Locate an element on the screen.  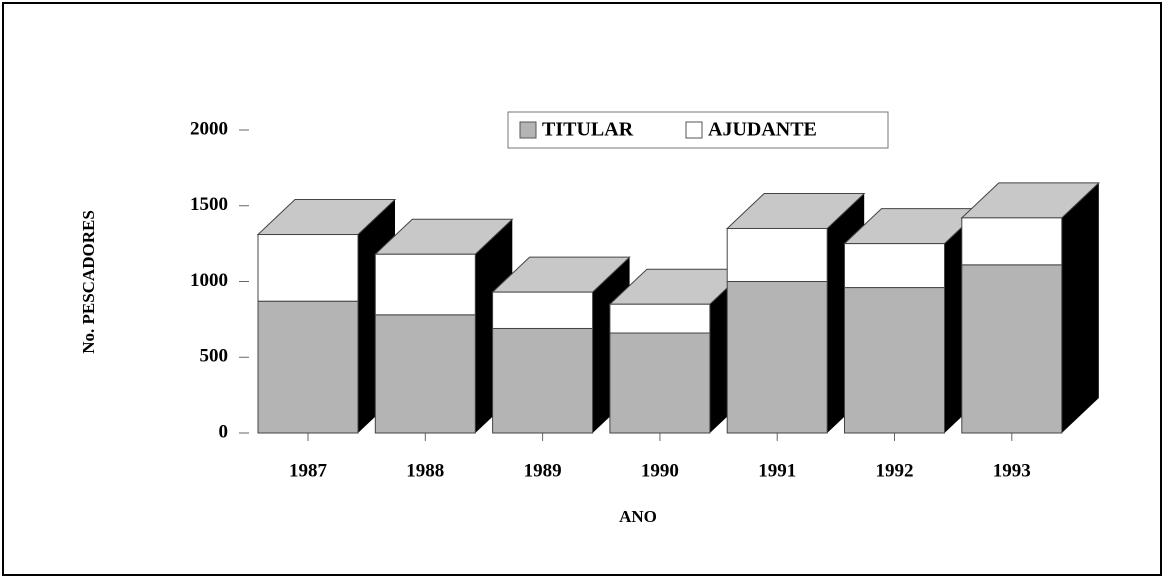
x-tick-label: 1989 is located at coordinates (543, 470).